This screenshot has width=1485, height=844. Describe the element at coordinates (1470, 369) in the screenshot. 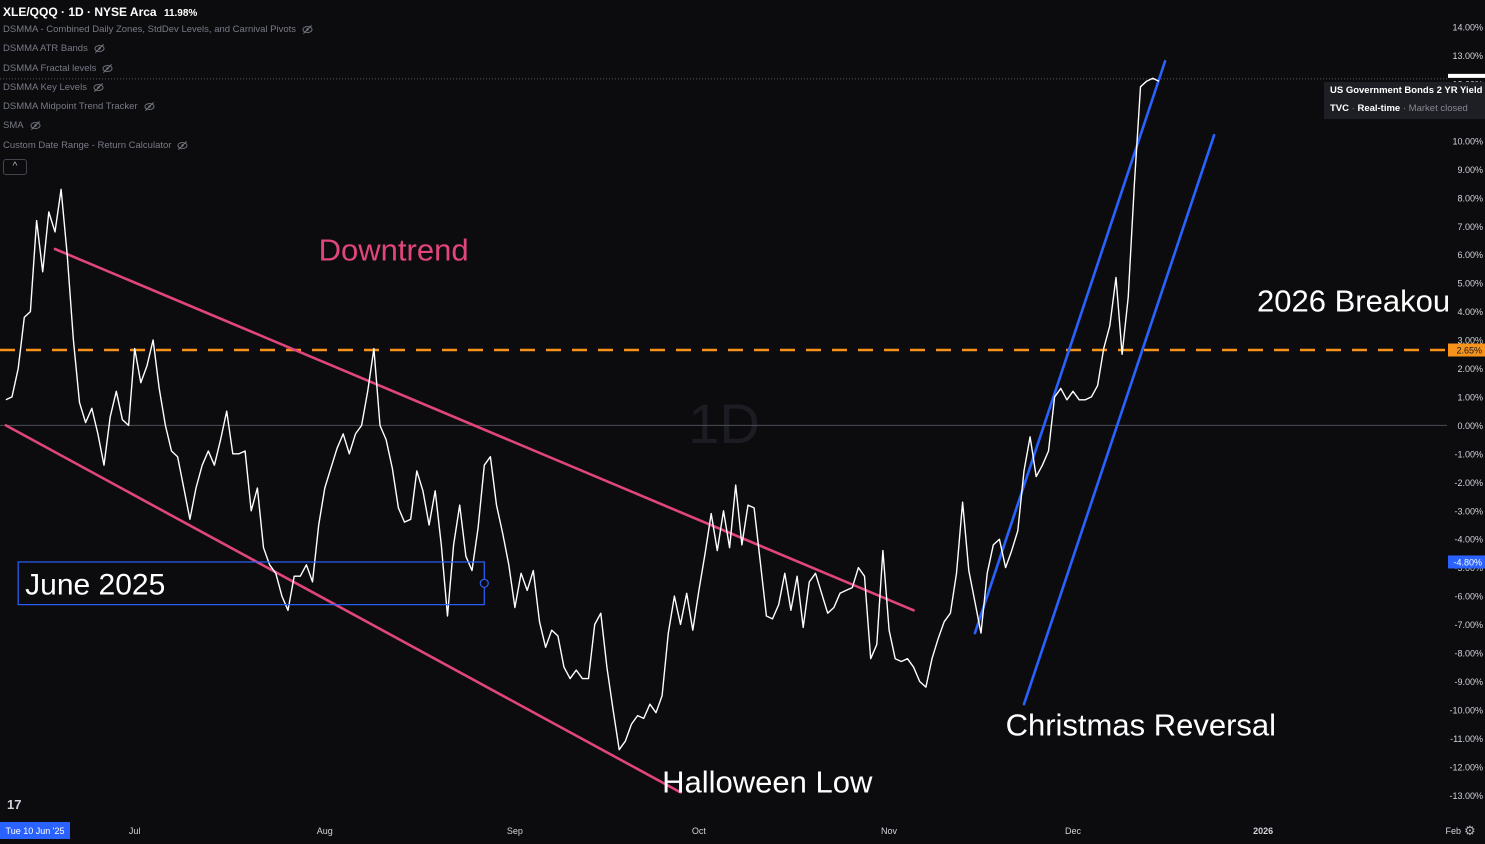

I see `y-tick-label: 2.00%` at that location.